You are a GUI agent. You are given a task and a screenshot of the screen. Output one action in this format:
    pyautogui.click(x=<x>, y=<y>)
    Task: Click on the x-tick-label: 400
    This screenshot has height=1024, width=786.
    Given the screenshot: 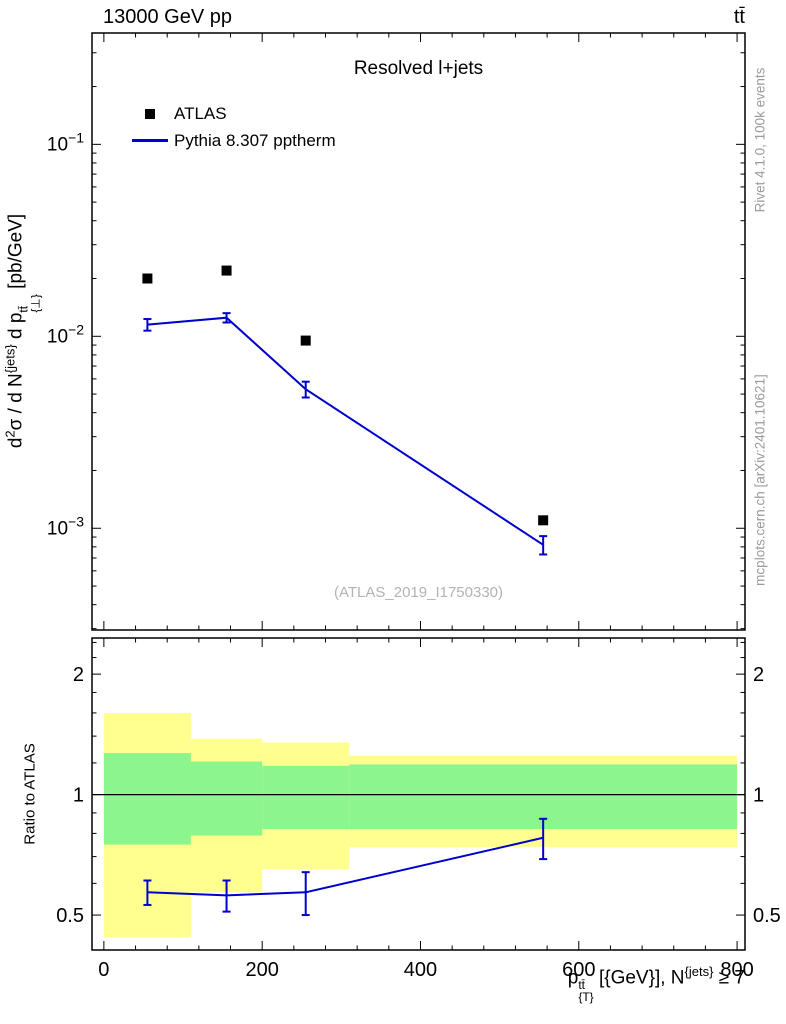 What is the action you would take?
    pyautogui.click(x=420, y=970)
    